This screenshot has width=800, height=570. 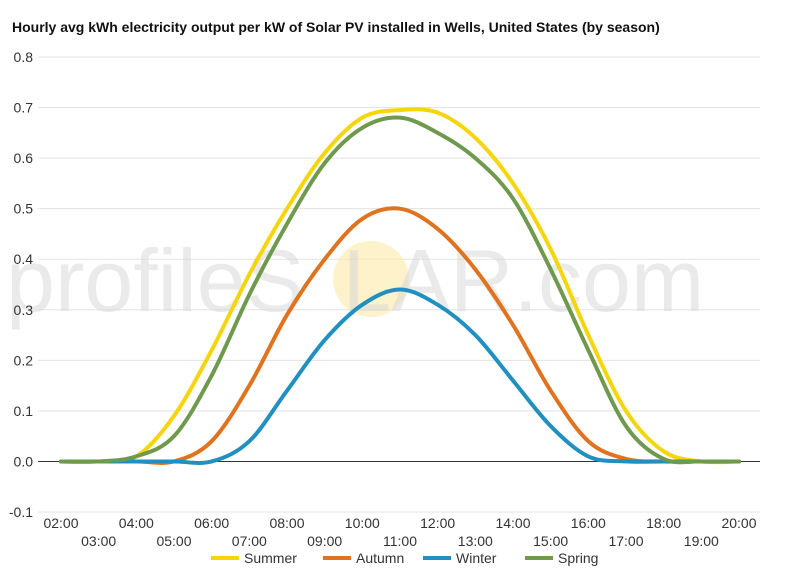 What do you see at coordinates (701, 541) in the screenshot?
I see `x-tick-label: 19:00` at bounding box center [701, 541].